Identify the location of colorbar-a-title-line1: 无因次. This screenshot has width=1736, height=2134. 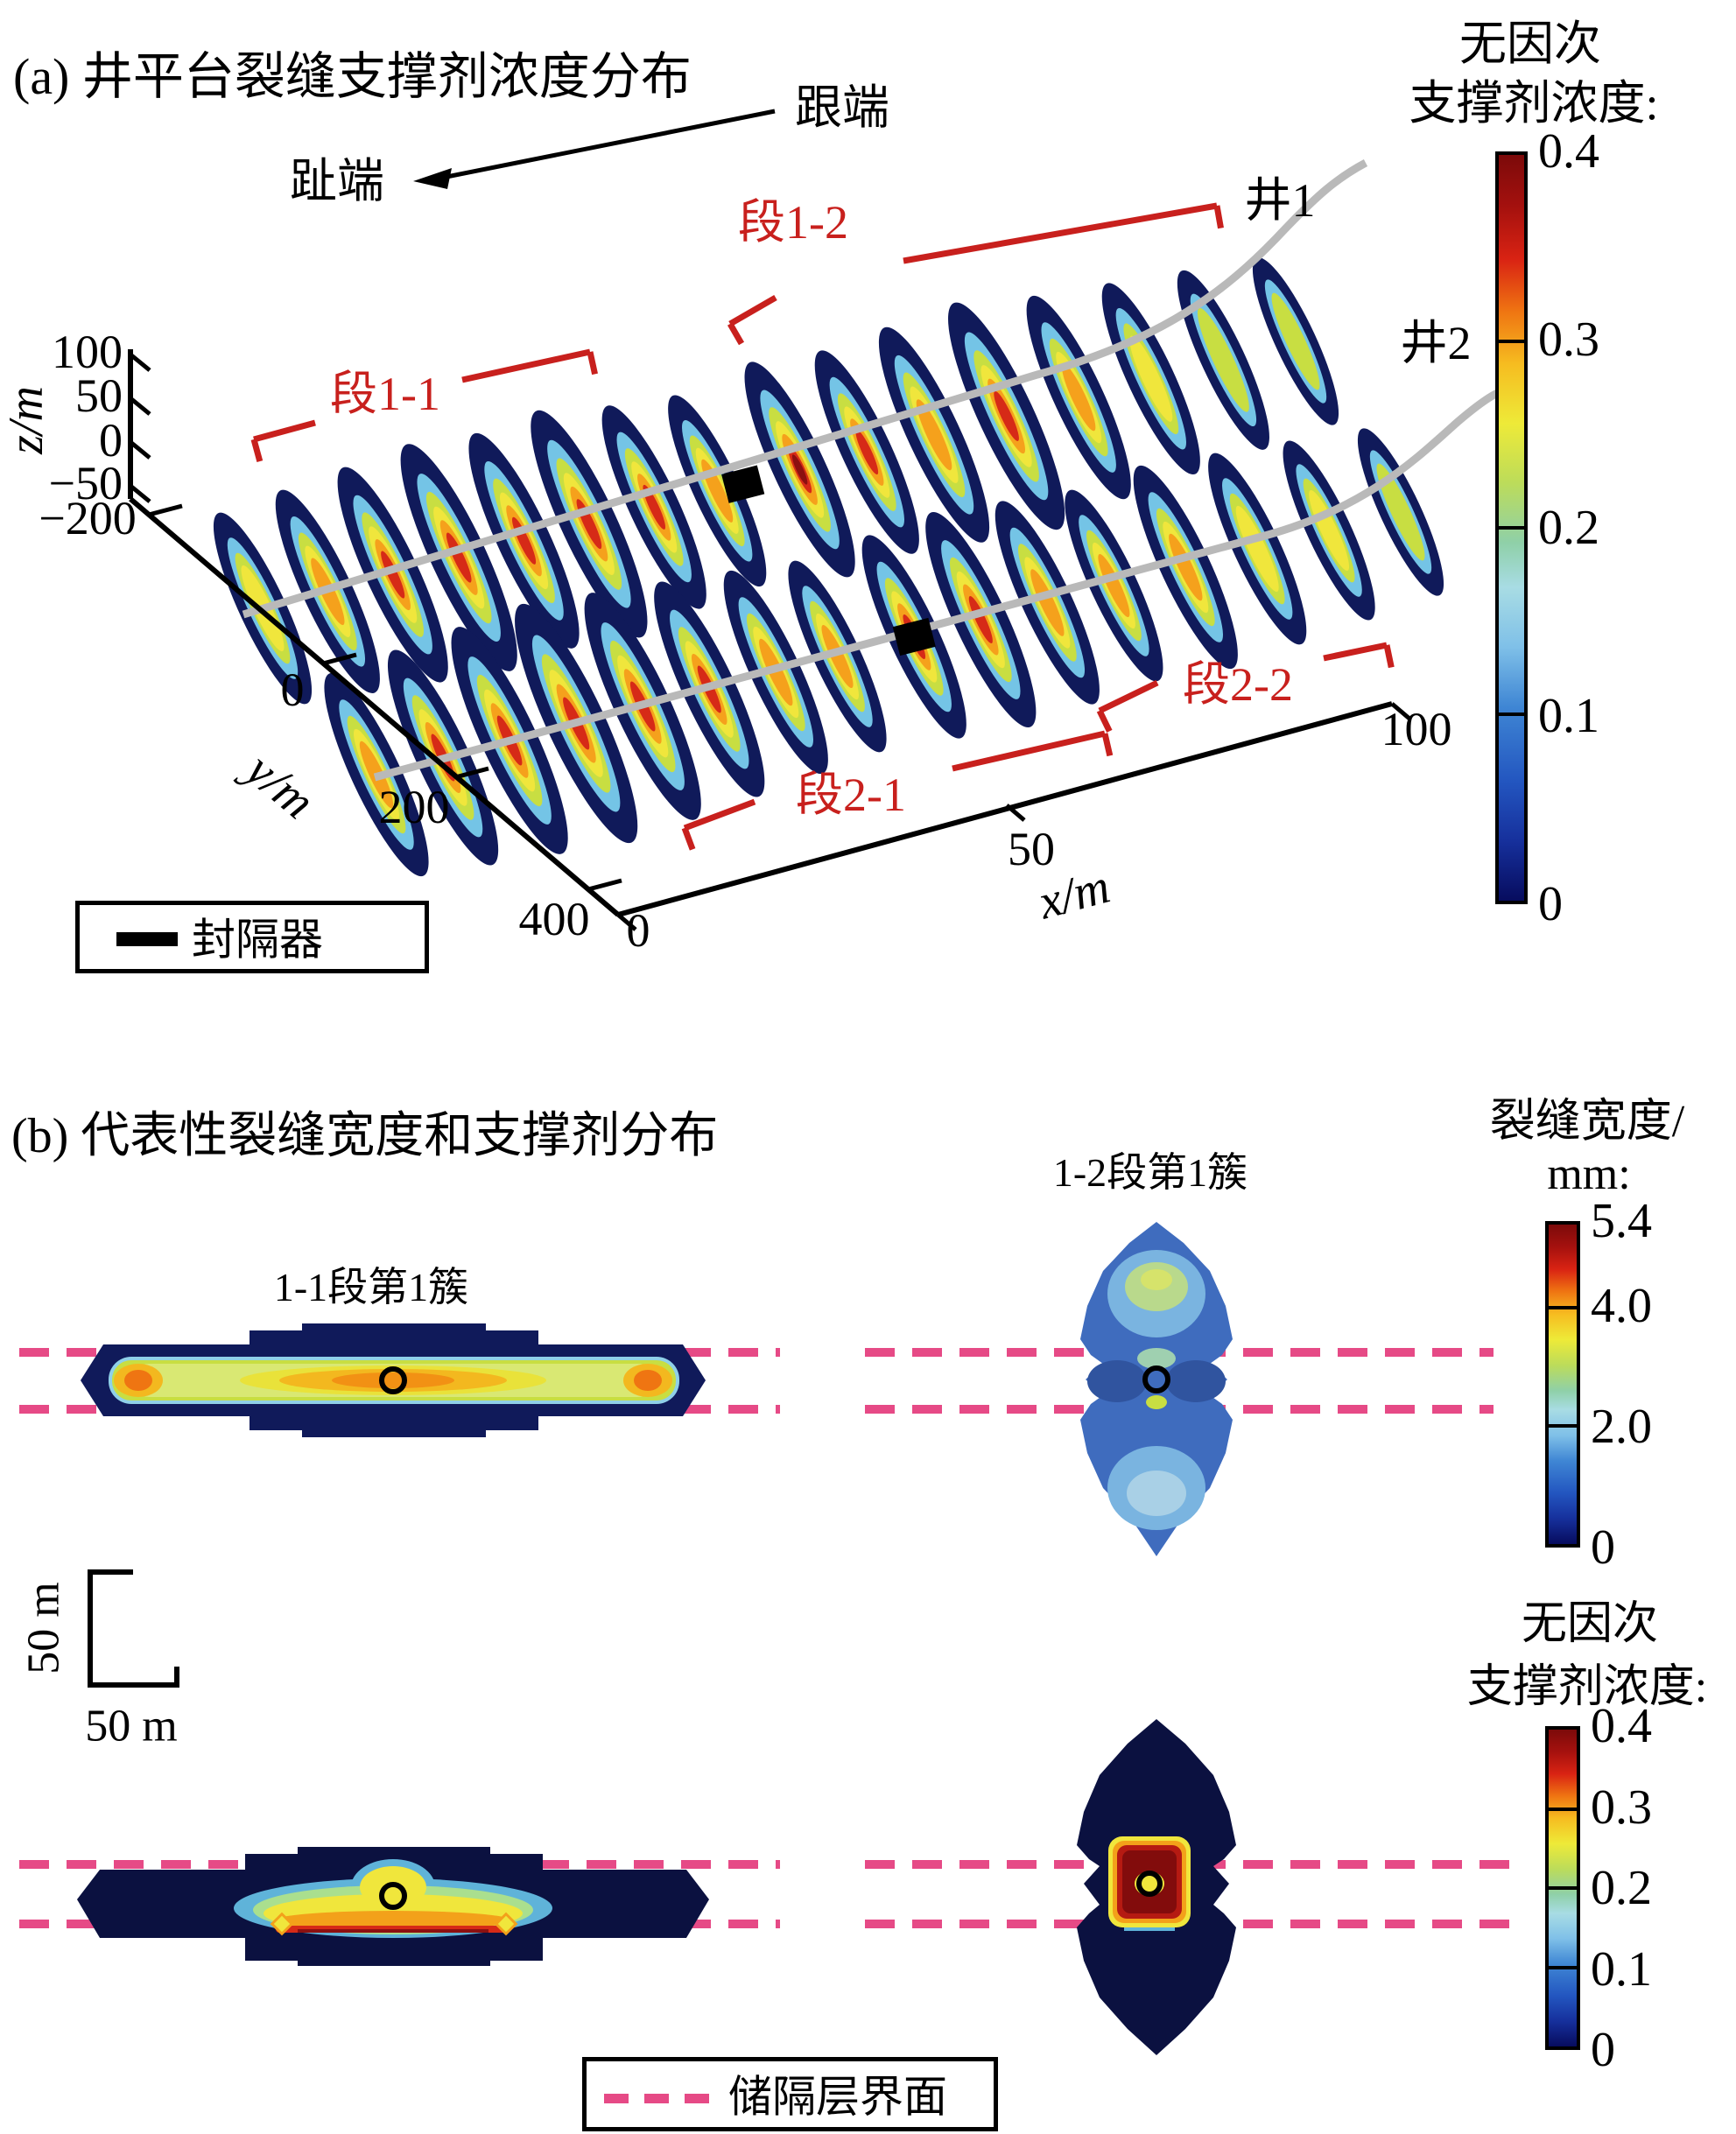
(1530, 44).